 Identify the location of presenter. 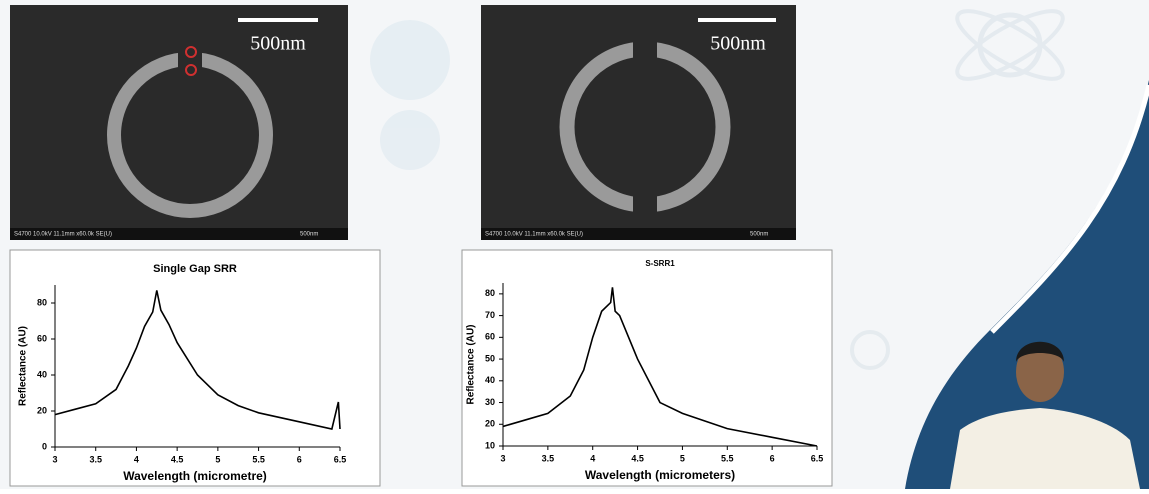
(1045, 415).